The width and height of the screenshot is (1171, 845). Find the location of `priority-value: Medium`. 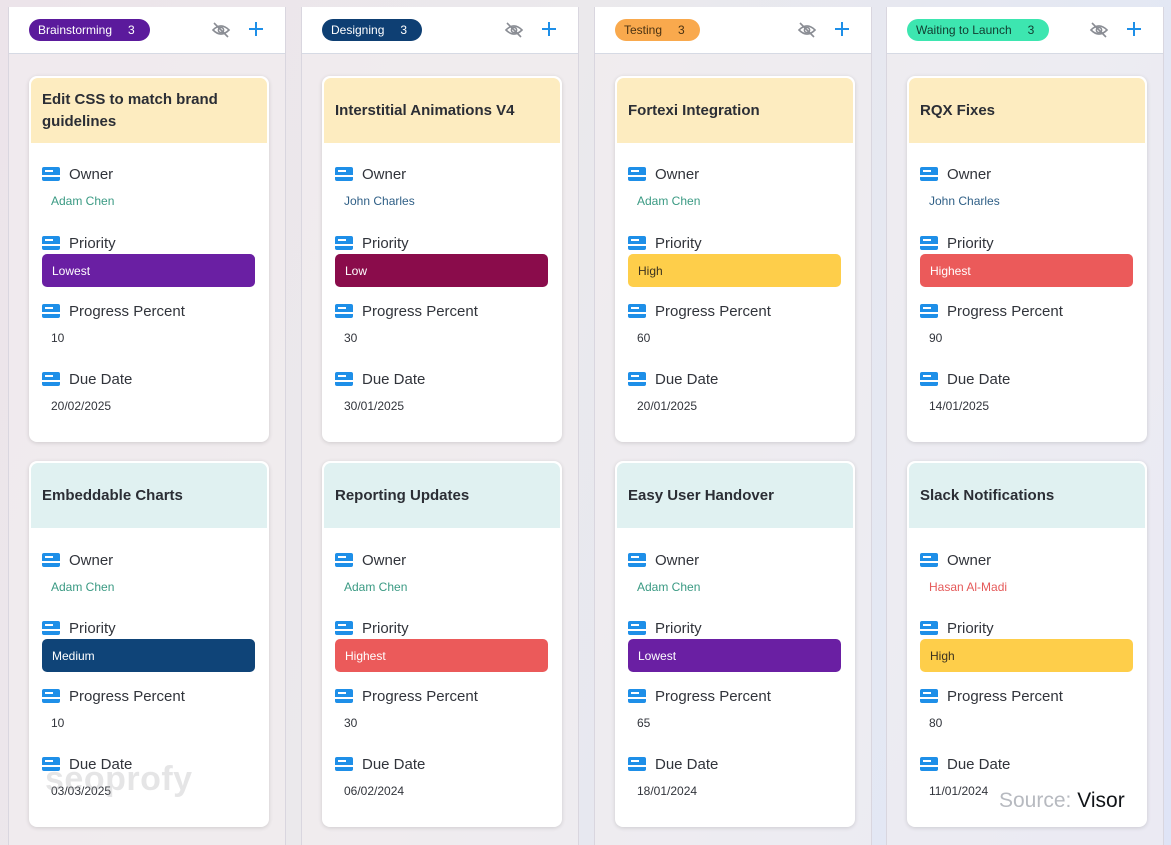

priority-value: Medium is located at coordinates (148, 655).